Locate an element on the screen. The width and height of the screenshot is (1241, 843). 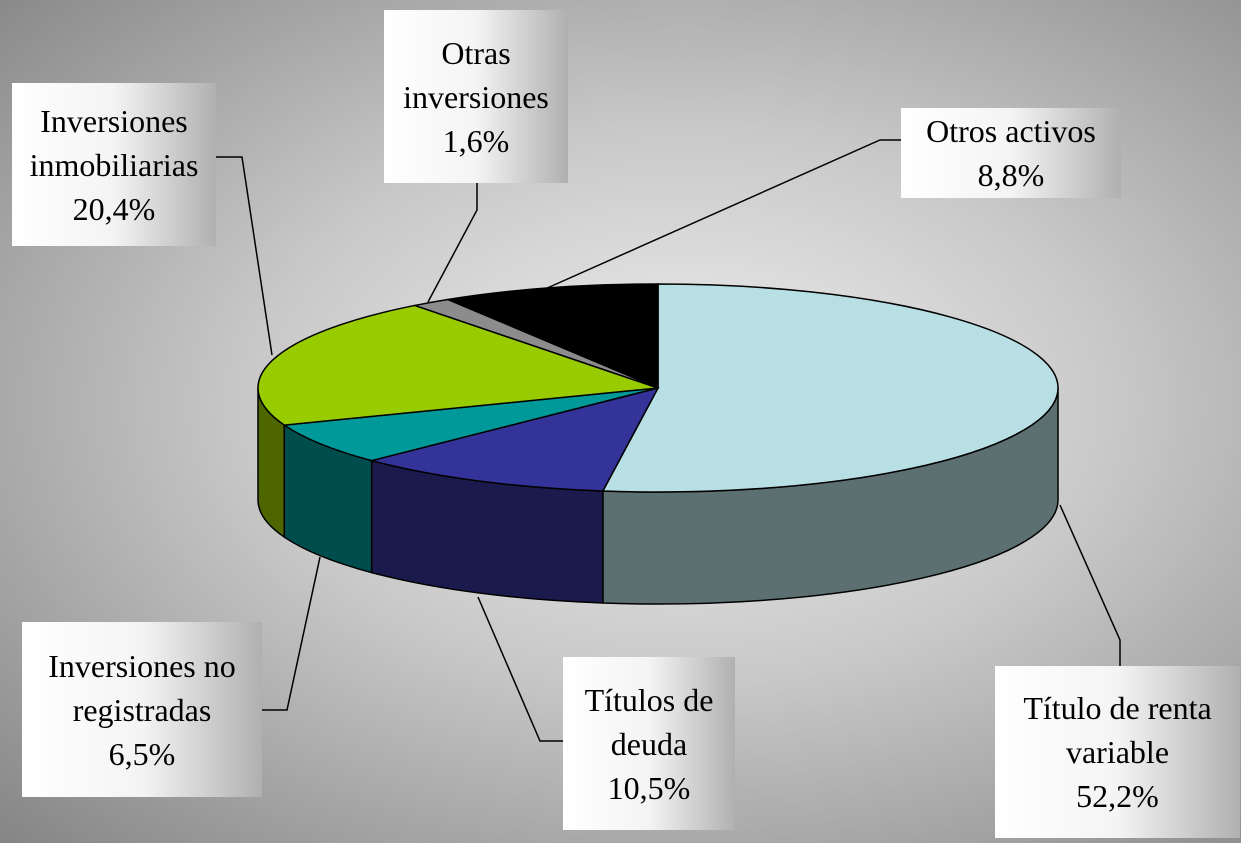
label-name: Otros activos is located at coordinates (1011, 131).